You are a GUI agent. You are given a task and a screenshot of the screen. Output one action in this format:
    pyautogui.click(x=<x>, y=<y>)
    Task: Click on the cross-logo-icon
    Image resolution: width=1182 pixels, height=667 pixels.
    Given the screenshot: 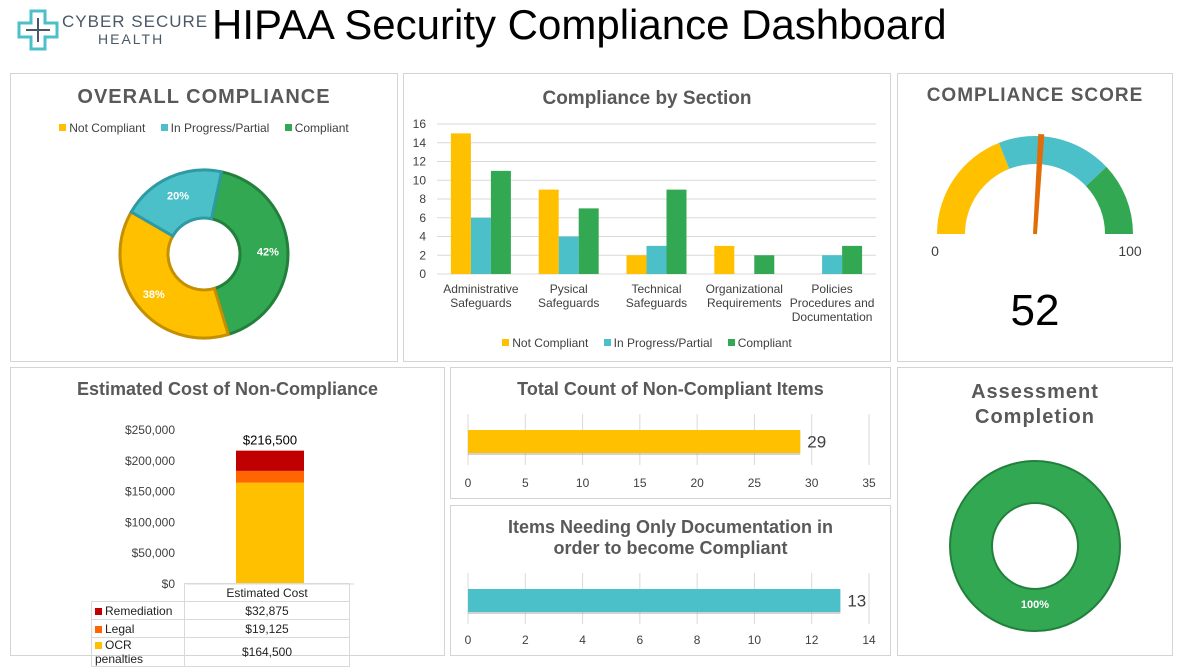 What is the action you would take?
    pyautogui.click(x=38, y=30)
    